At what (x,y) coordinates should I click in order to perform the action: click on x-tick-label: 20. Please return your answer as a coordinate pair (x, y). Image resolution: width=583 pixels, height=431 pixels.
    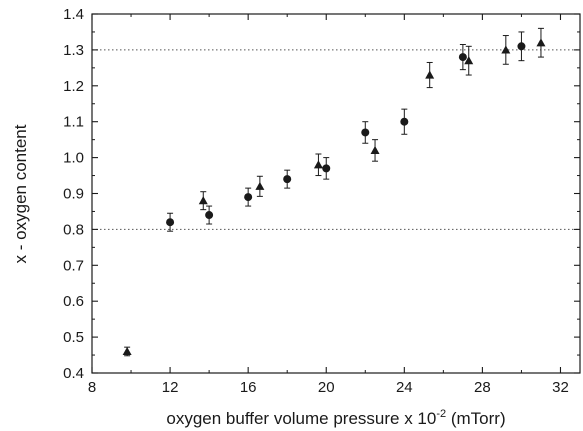
    Looking at the image, I should click on (326, 387).